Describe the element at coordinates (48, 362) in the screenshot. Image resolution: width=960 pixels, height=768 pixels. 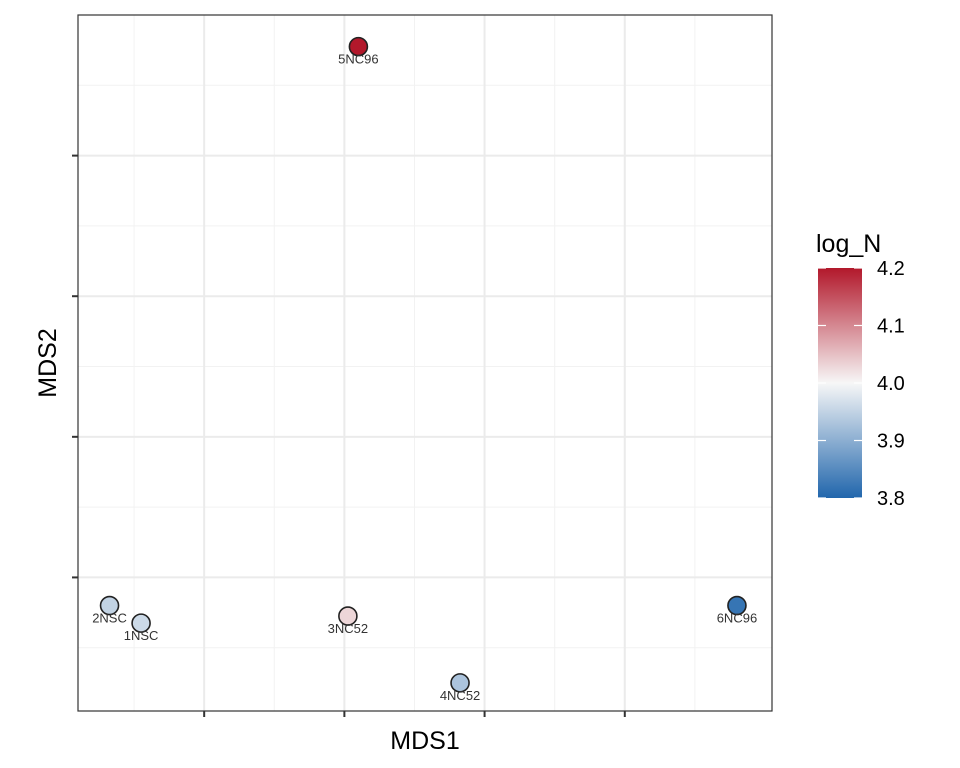
I see `y-axis-title: MDS2` at that location.